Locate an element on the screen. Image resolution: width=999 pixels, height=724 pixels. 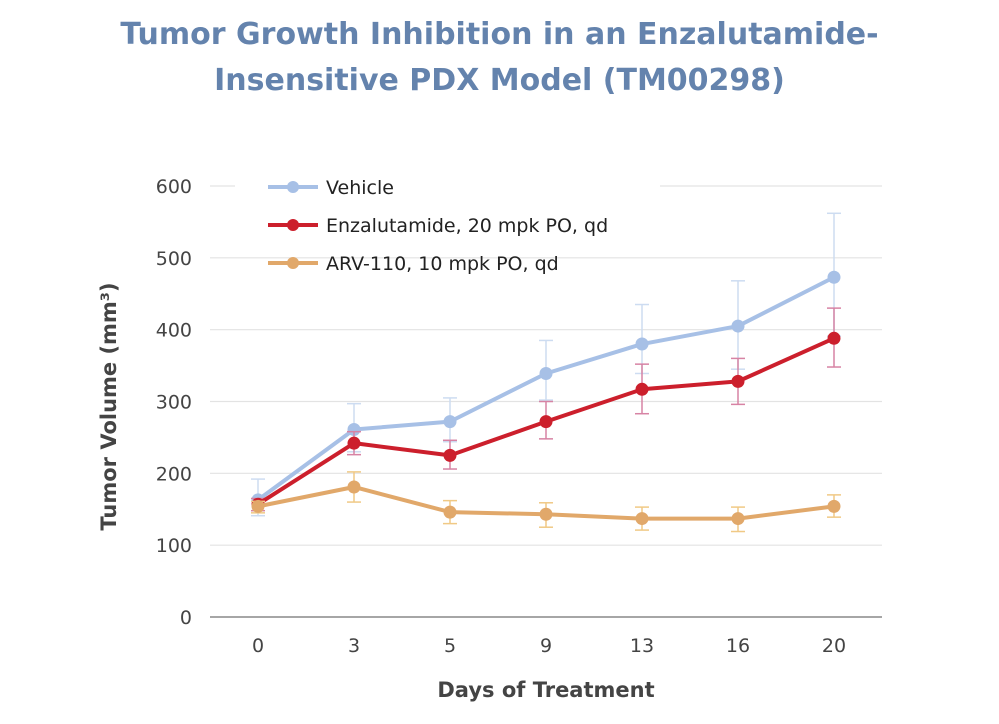
x-axis-title: Days of Treatment is located at coordinates (545, 690).